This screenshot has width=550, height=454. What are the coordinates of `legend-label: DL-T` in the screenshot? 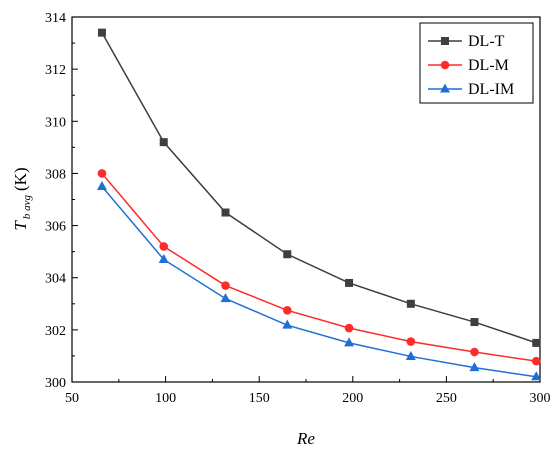 It's located at (486, 41).